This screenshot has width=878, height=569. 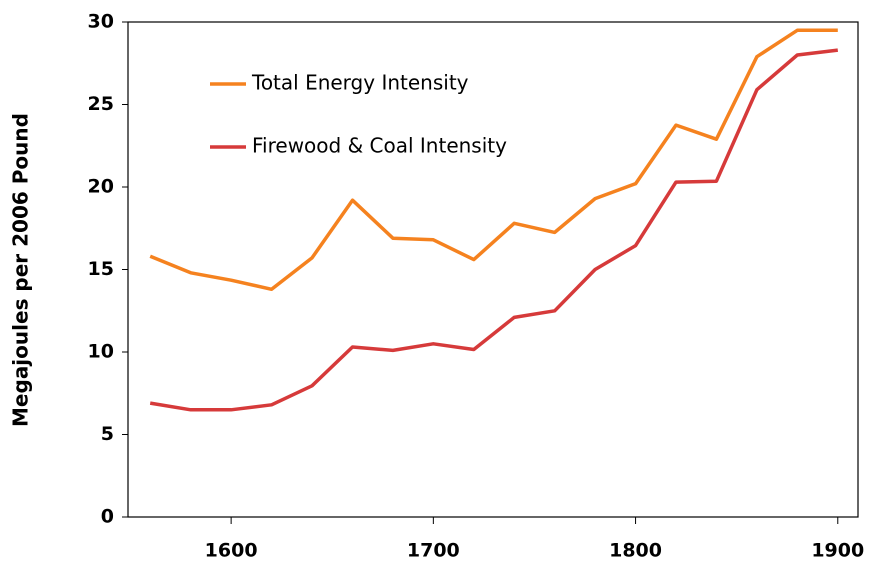 What do you see at coordinates (107, 434) in the screenshot?
I see `y-tick-label: 5` at bounding box center [107, 434].